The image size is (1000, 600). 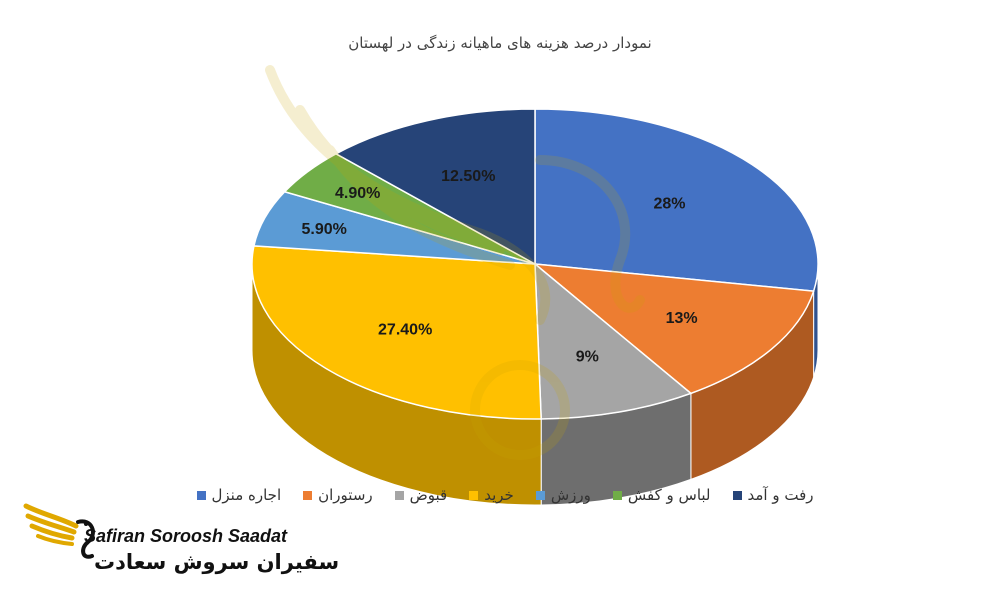 I want to click on data-label-6: 12.50%, so click(x=468, y=176).